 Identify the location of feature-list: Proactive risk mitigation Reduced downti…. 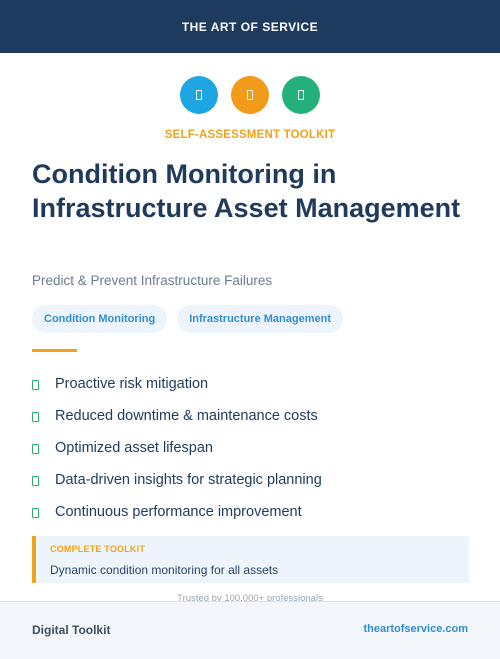
(177, 448).